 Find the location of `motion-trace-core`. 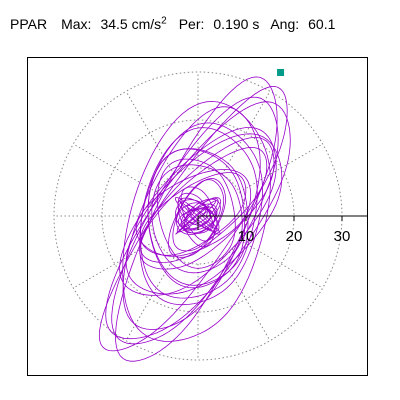

motion-trace-core is located at coordinates (198, 216).